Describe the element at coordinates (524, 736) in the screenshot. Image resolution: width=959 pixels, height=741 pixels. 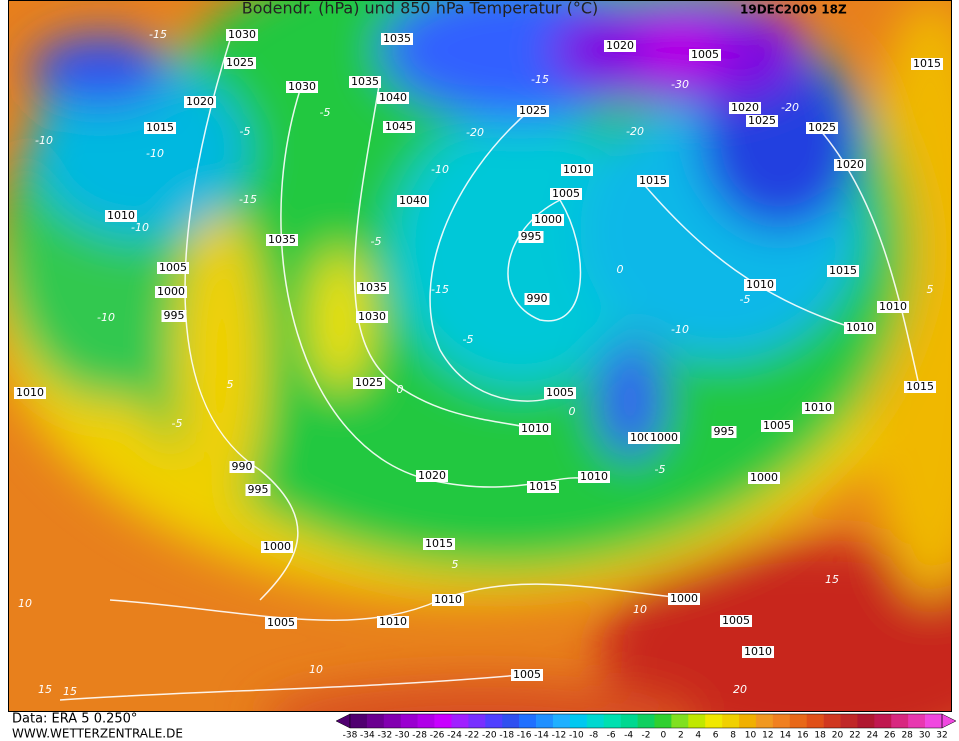
I see `colorbar-label: -16` at that location.